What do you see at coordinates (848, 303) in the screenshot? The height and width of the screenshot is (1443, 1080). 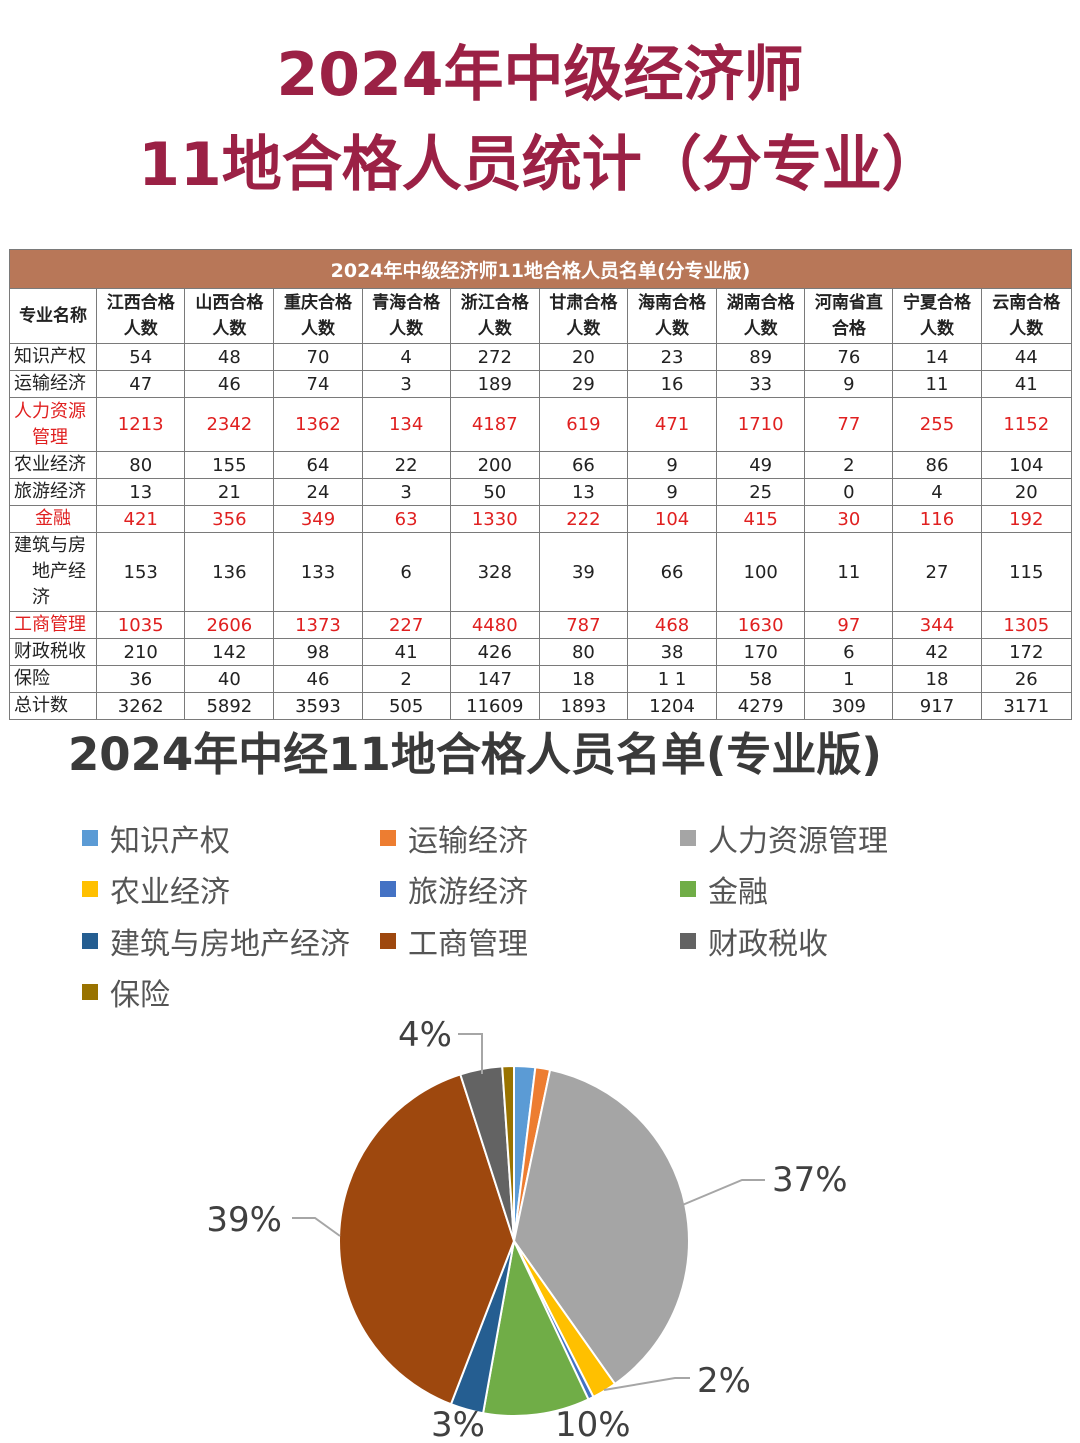 I see `column-header-line: 河南省直` at bounding box center [848, 303].